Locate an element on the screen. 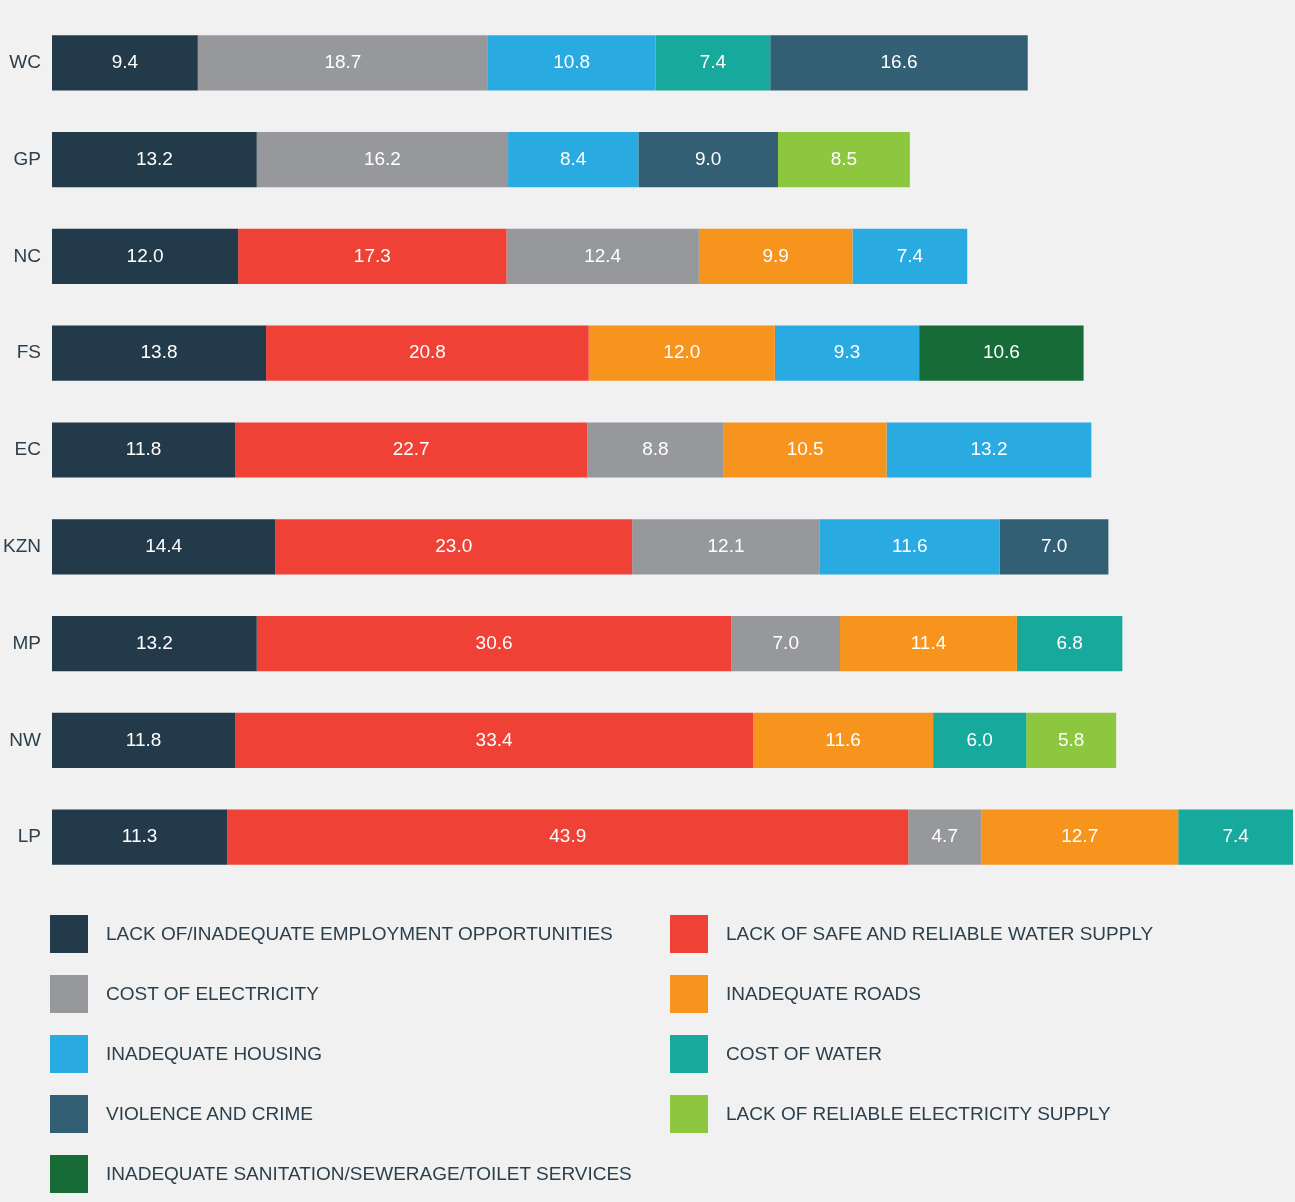 This screenshot has width=1295, height=1202. y-tick-label: FS is located at coordinates (28, 352).